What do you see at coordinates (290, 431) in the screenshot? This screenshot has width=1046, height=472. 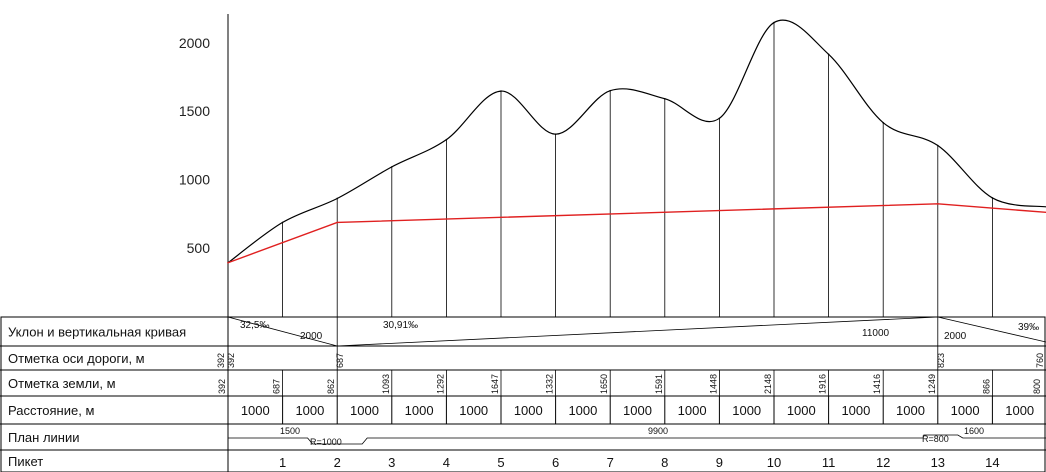 I see `plan-straight-length: 1500` at bounding box center [290, 431].